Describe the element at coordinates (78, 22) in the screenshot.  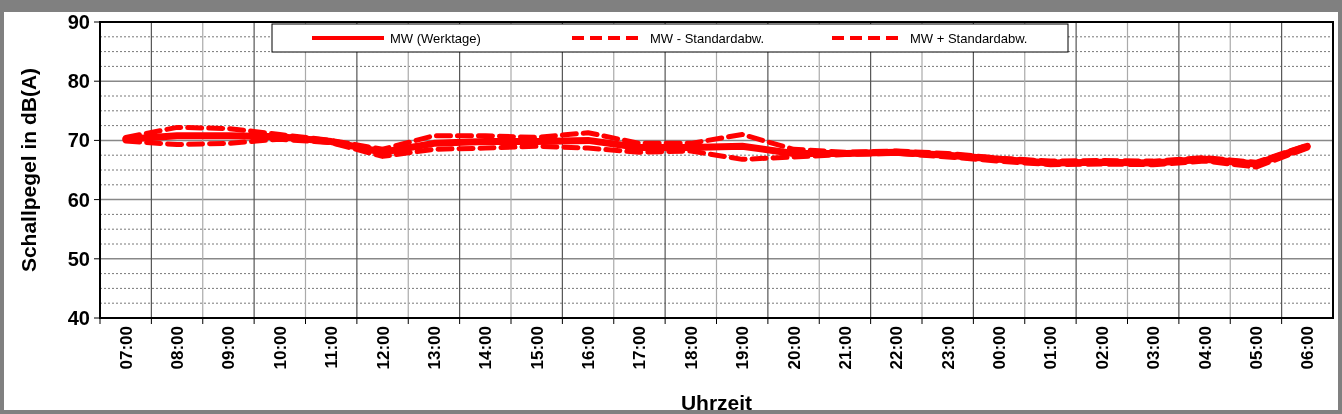
I see `y-tick-label: 90` at that location.